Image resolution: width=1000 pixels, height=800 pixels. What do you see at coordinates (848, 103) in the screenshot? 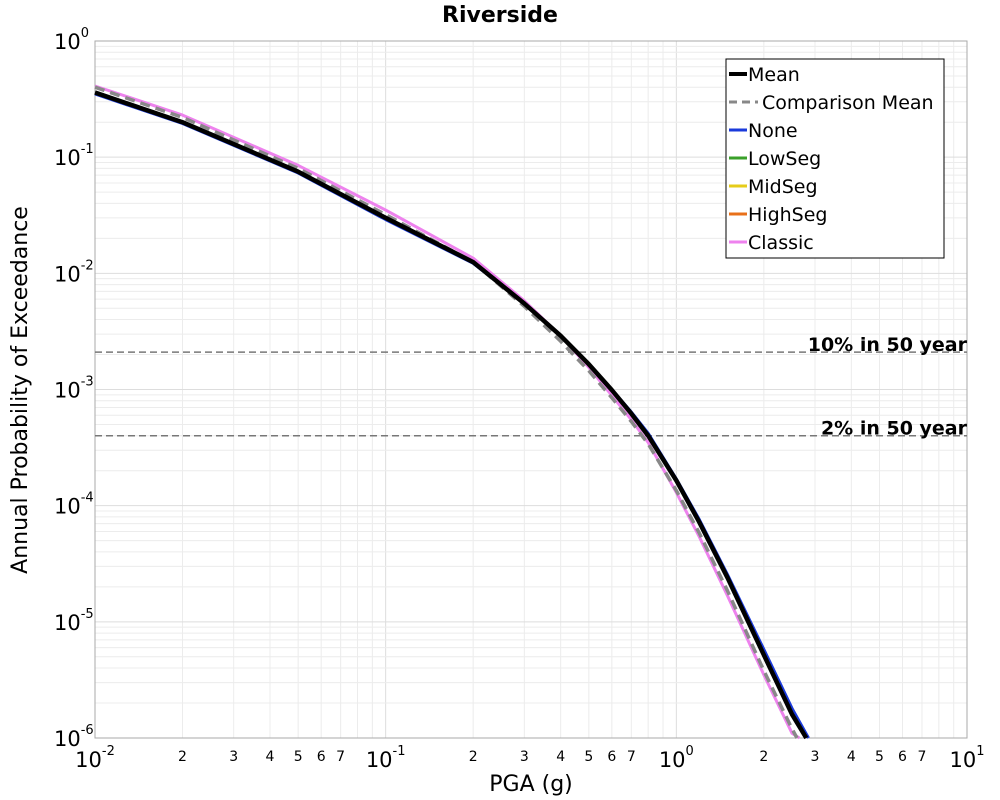
I see `legend-label: Comparison Mean` at bounding box center [848, 103].